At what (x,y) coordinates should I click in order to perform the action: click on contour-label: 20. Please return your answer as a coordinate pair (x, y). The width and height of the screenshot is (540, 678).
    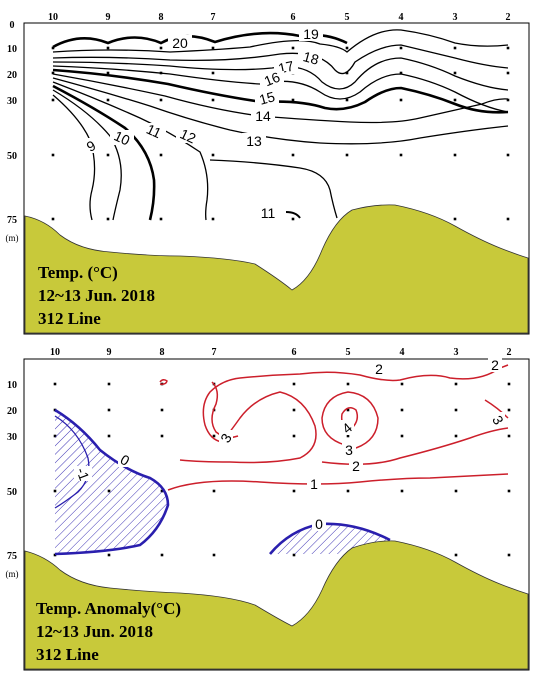
    Looking at the image, I should click on (180, 43).